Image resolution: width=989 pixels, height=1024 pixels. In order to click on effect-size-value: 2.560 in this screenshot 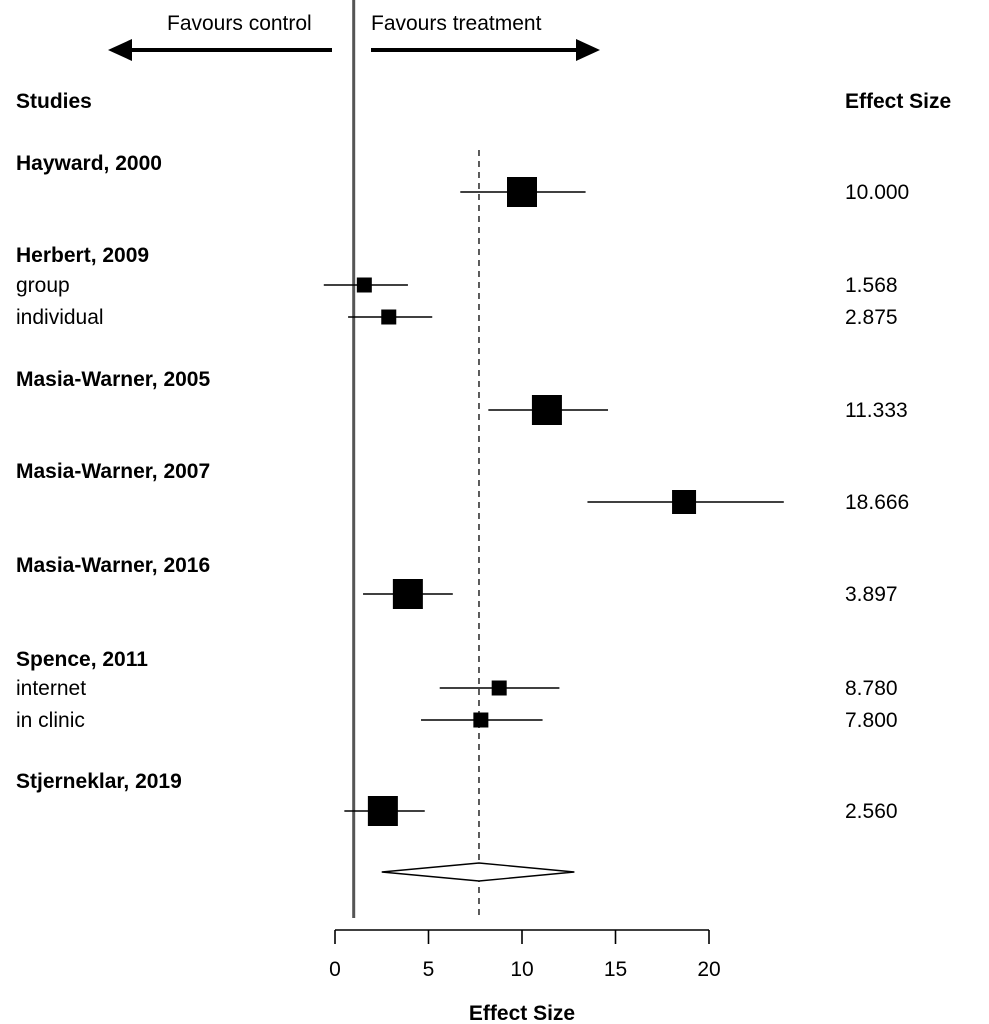, I will do `click(871, 811)`.